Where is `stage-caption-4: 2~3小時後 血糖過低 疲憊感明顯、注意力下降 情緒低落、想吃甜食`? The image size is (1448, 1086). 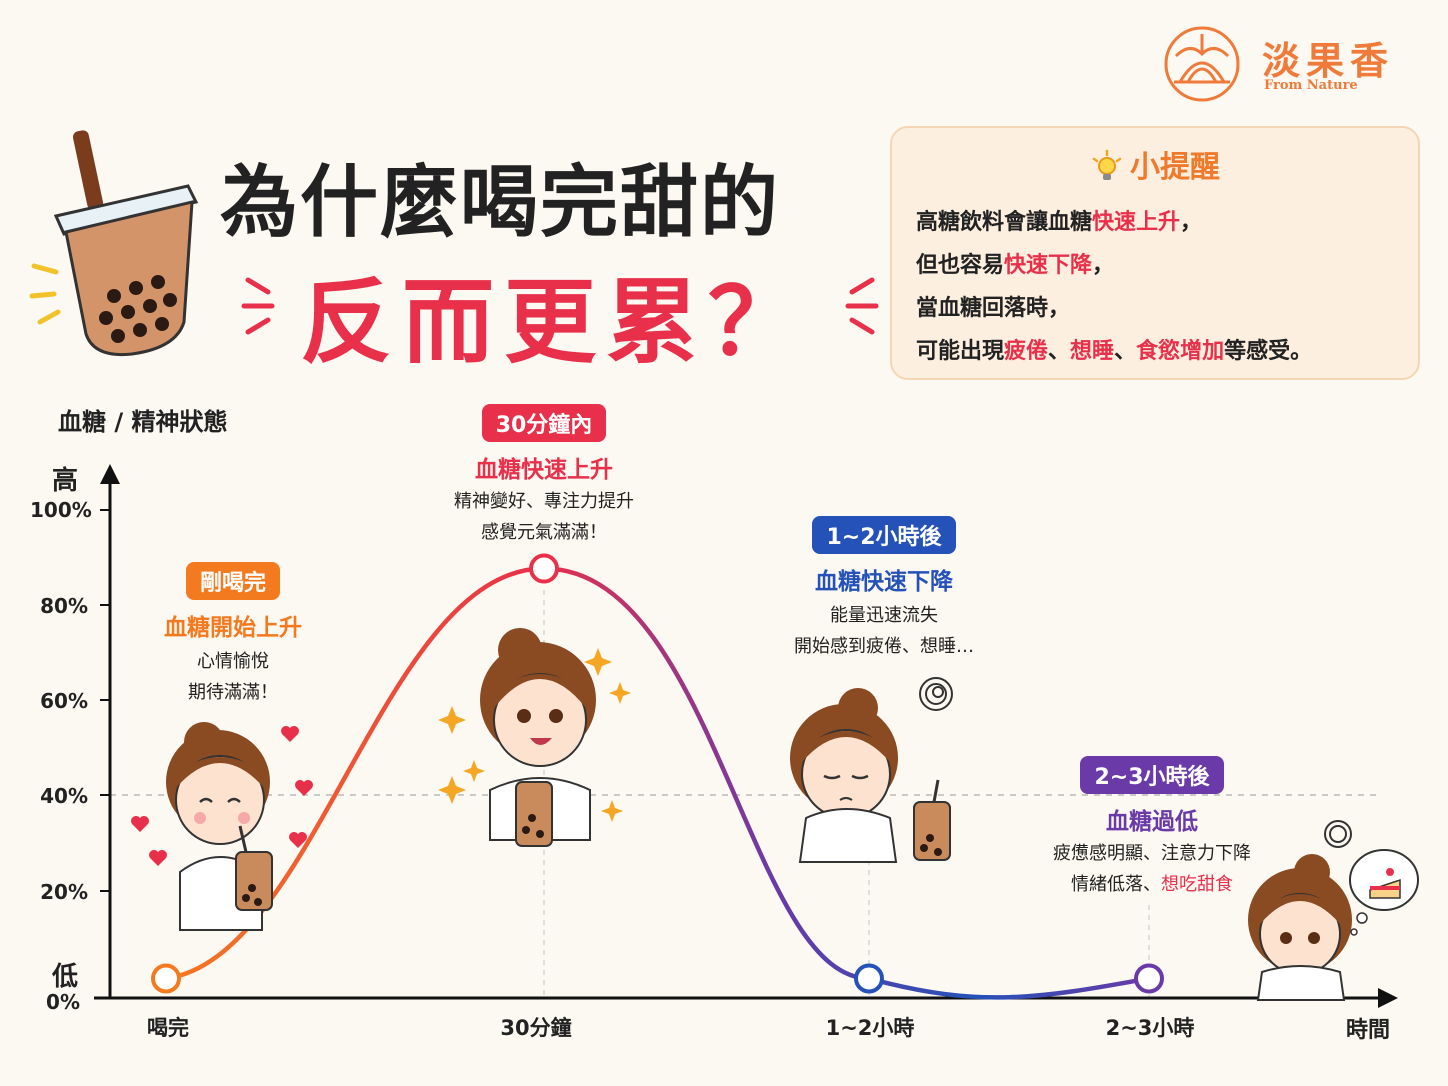
stage-caption-4: 2~3小時後 血糖過低 疲憊感明顯、注意力下降 情緒低落、想吃甜食 is located at coordinates (1152, 828).